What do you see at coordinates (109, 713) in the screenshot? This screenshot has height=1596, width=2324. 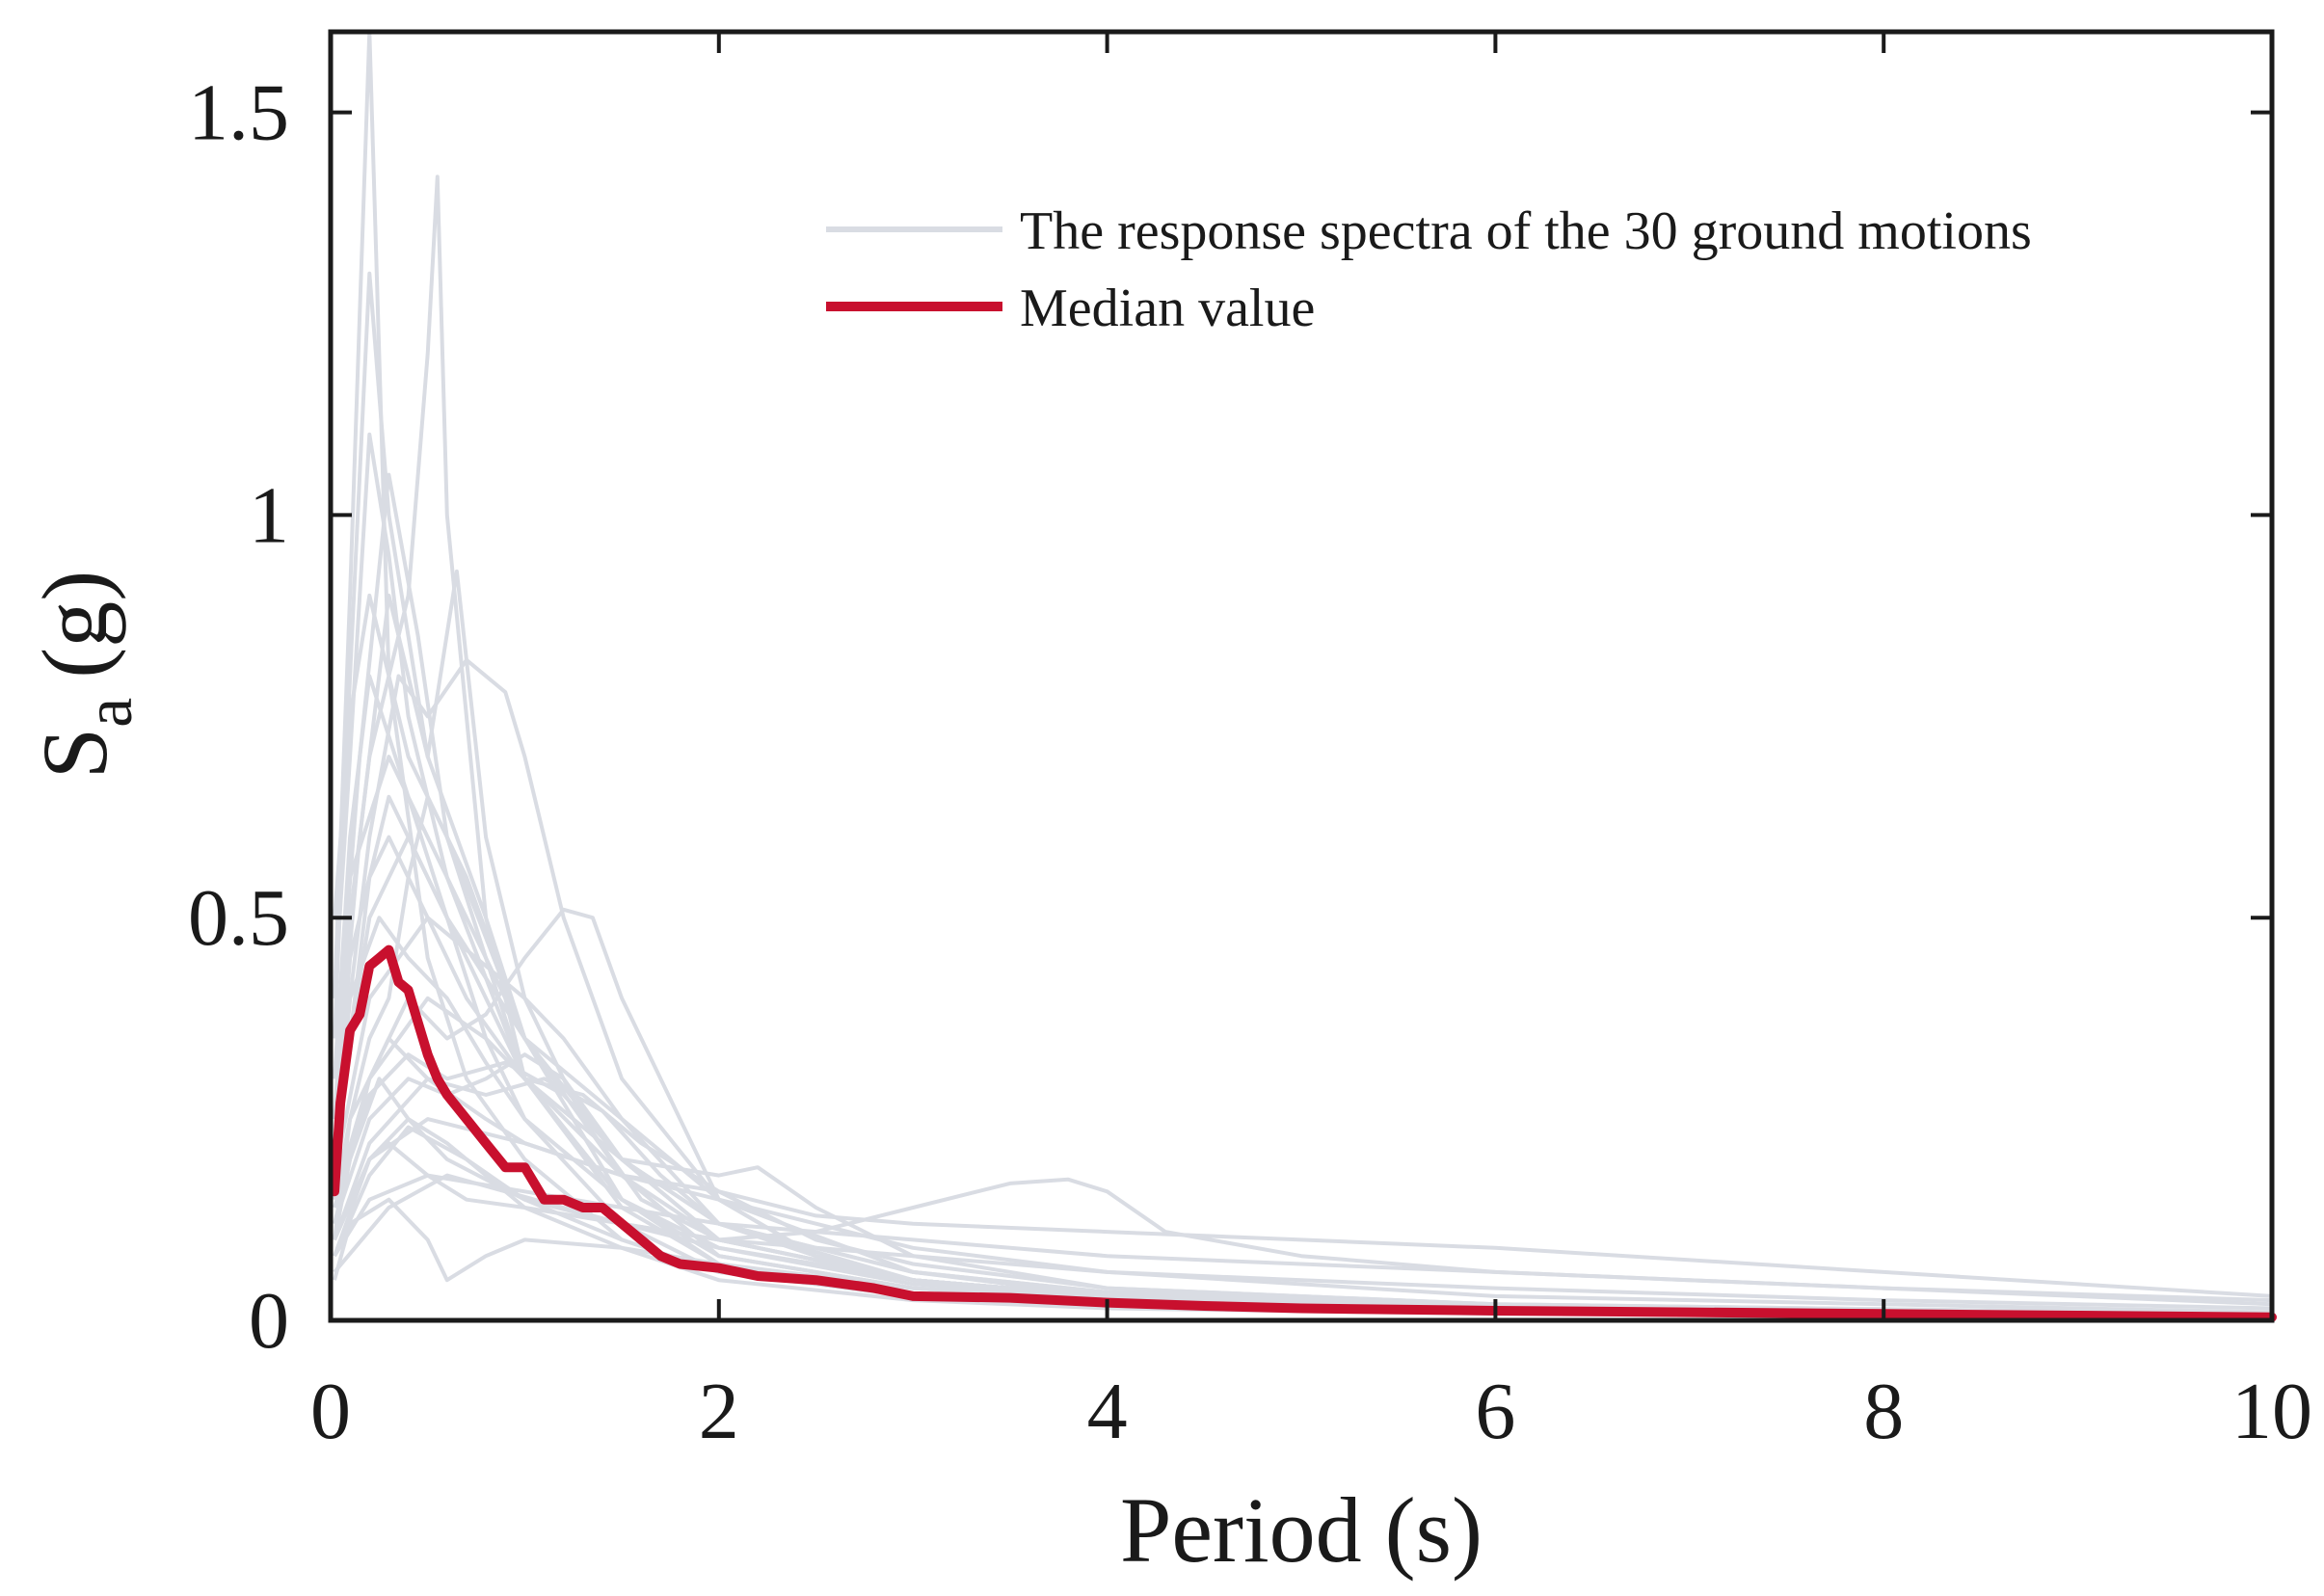 I see `y-axis-label-subscript: a` at bounding box center [109, 713].